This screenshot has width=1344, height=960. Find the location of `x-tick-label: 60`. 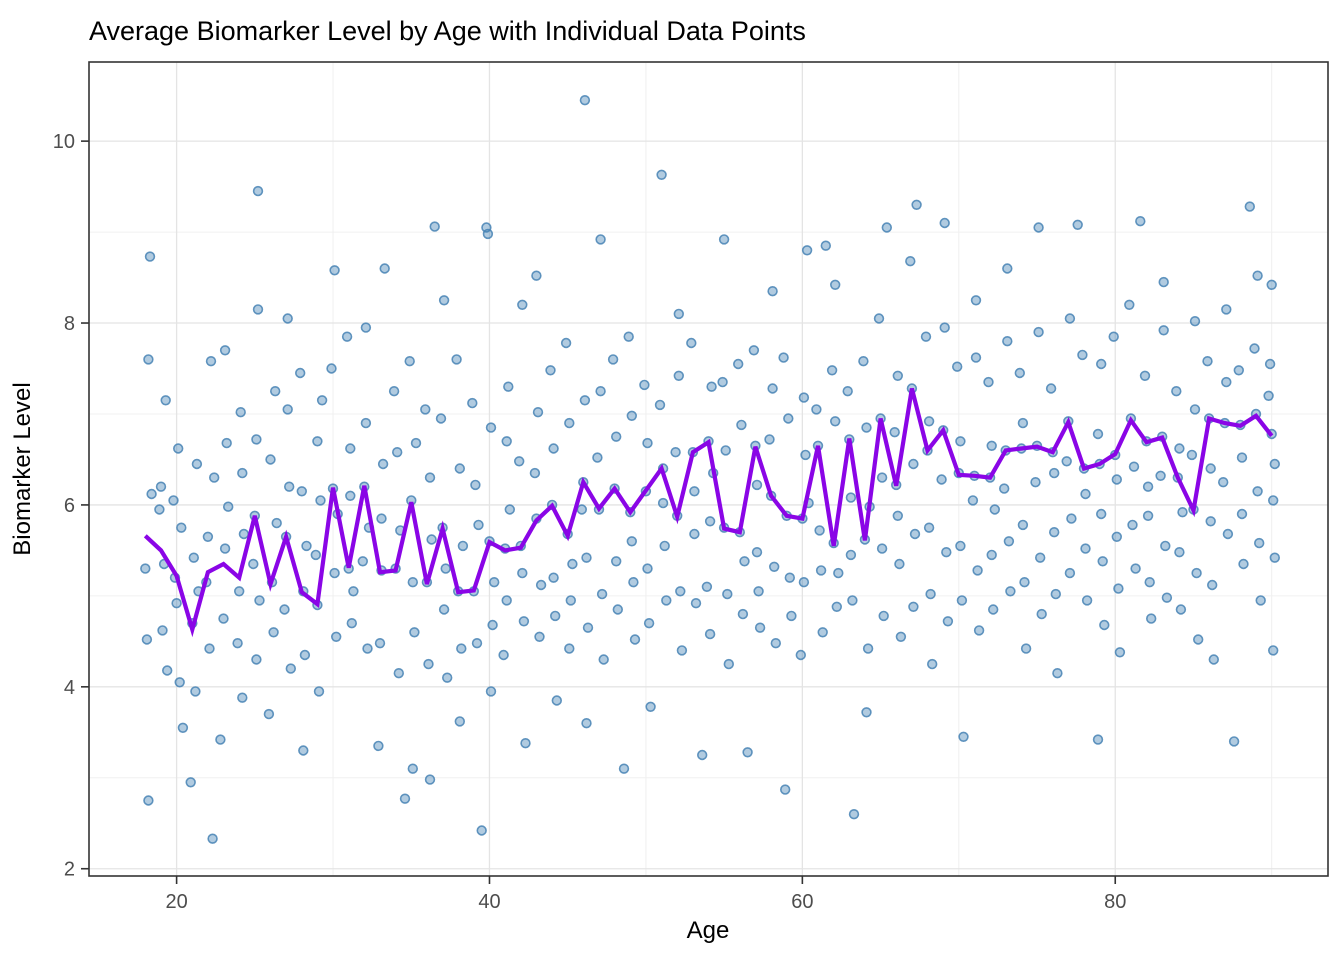

x-tick-label: 60 is located at coordinates (802, 902).